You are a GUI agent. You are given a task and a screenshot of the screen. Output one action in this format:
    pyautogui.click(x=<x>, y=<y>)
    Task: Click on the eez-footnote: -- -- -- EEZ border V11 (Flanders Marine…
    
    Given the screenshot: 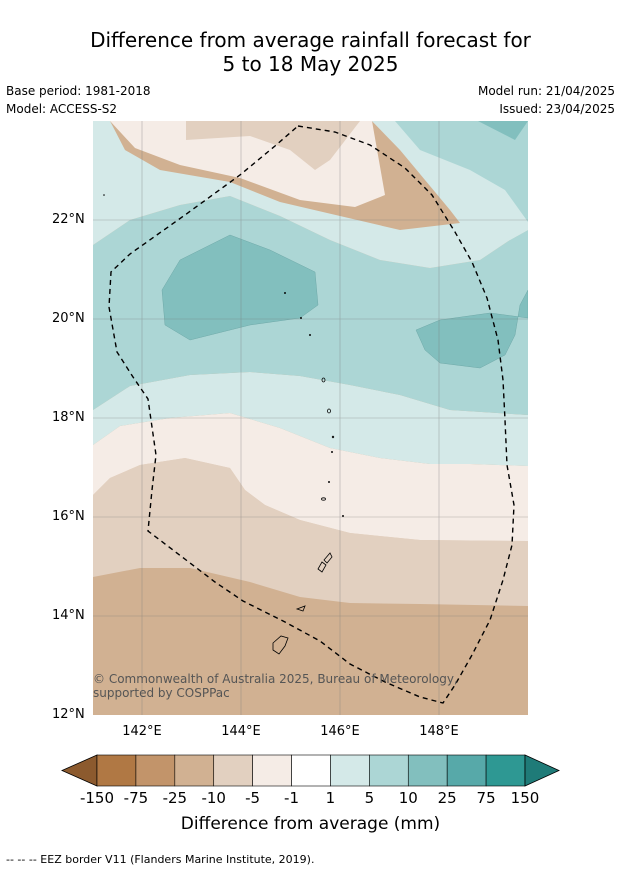 What is the action you would take?
    pyautogui.click(x=160, y=859)
    